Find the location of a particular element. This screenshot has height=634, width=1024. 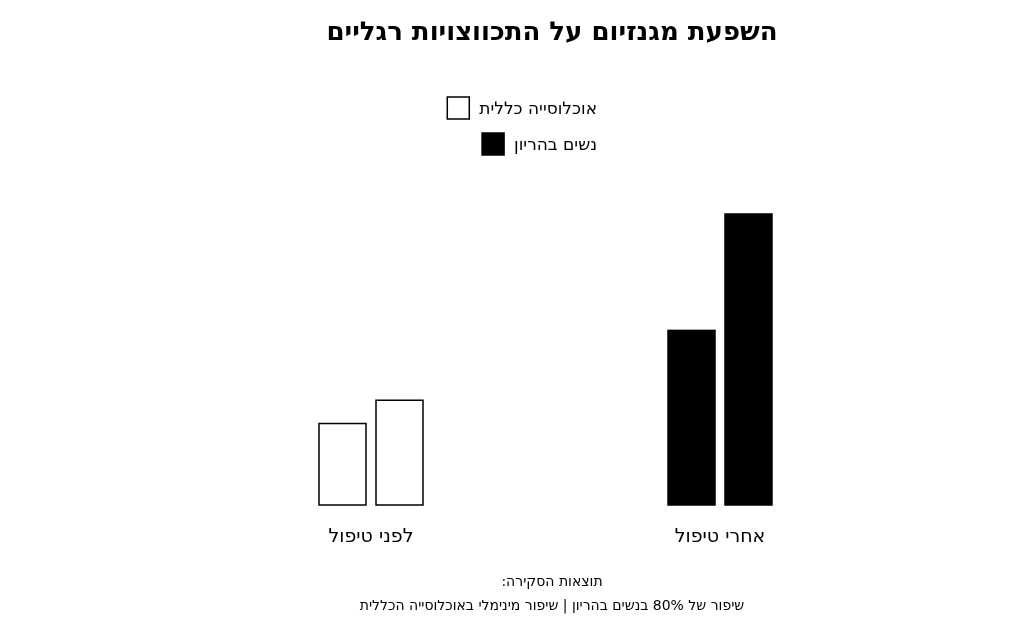

legend-item: אוכלוסייה כללית is located at coordinates (521, 108).